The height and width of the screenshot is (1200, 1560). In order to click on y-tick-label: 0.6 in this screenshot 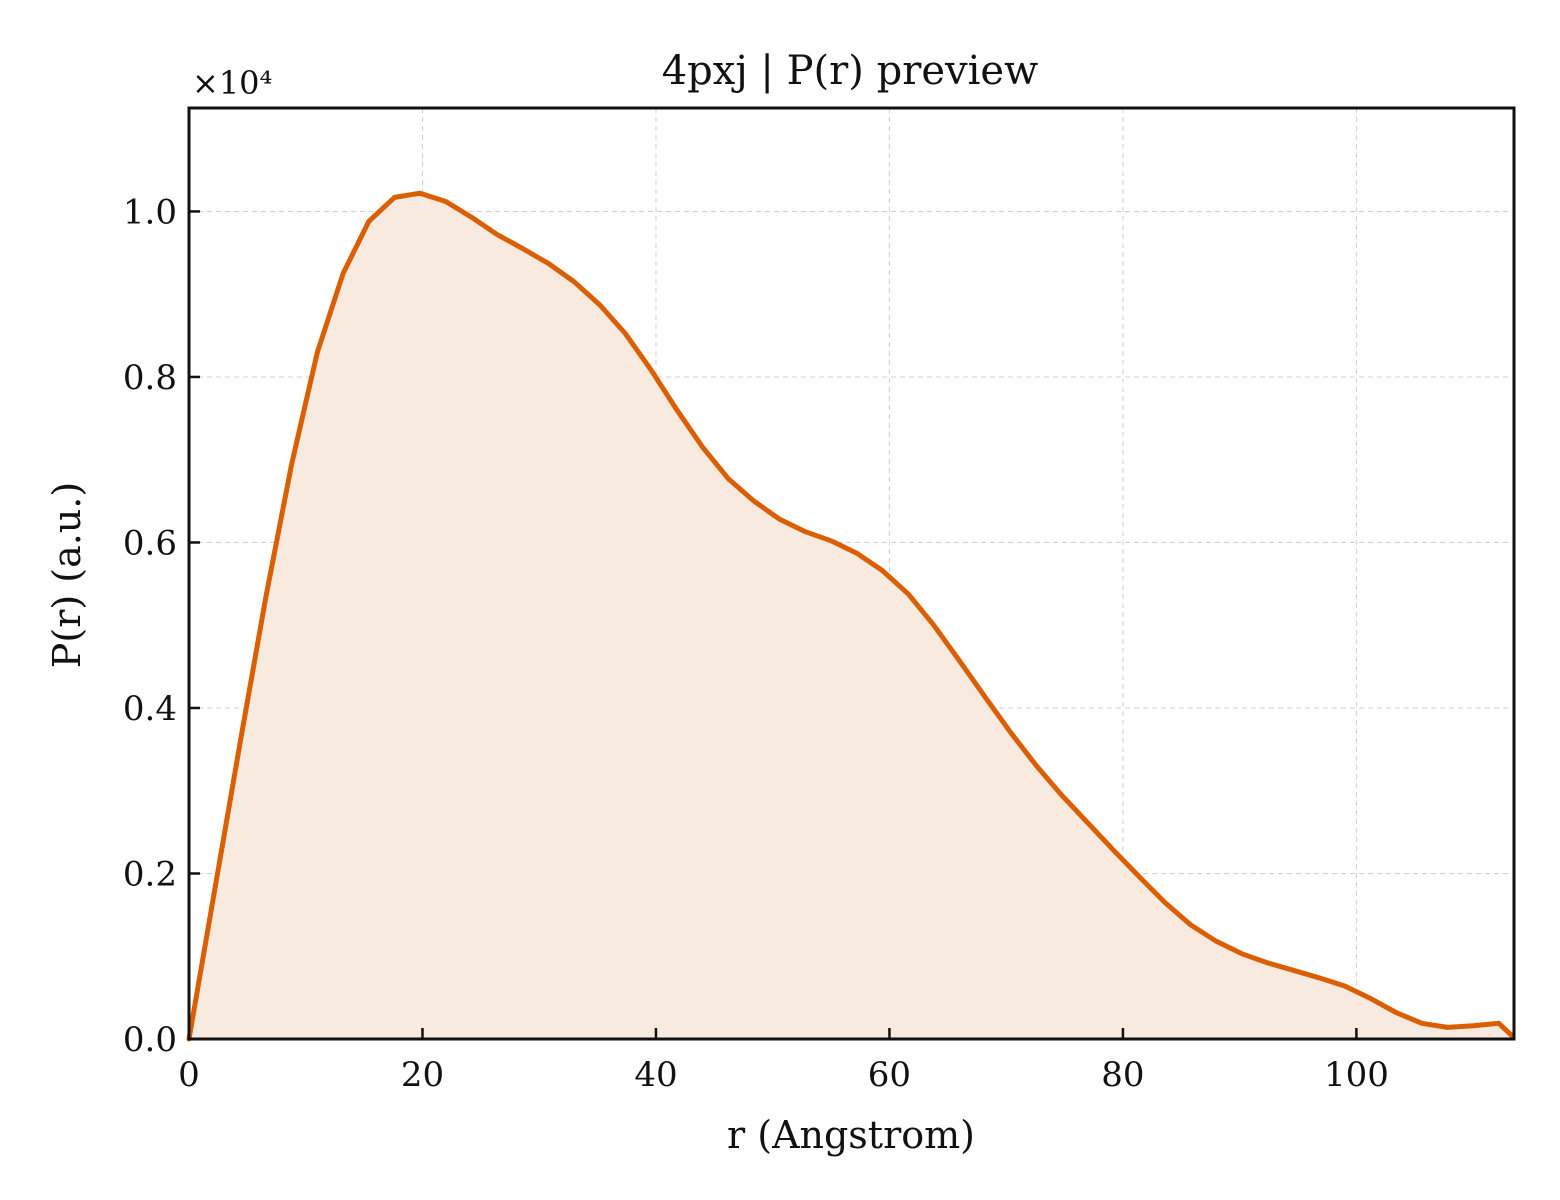, I will do `click(150, 543)`.